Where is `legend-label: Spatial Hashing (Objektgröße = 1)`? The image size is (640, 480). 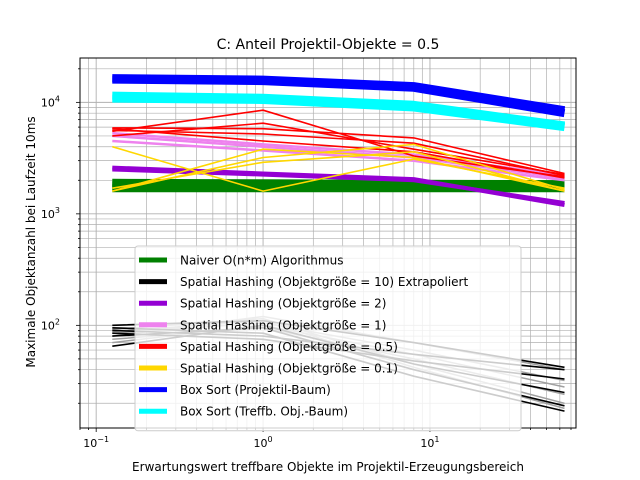
legend-label: Spatial Hashing (Objektgröße = 1) is located at coordinates (283, 325).